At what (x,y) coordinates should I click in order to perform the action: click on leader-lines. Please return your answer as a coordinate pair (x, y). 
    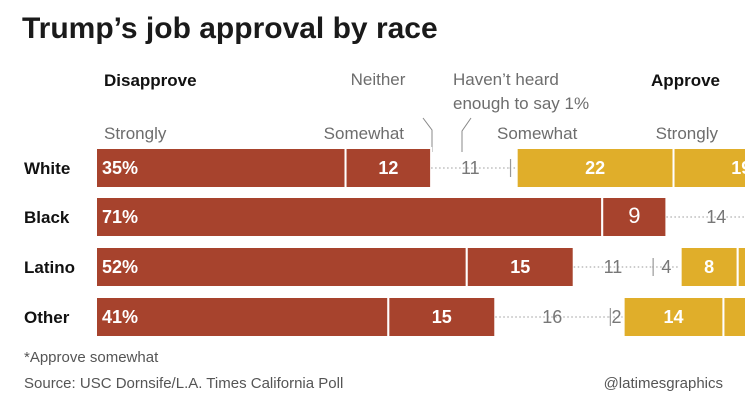
    Looking at the image, I should click on (447, 134).